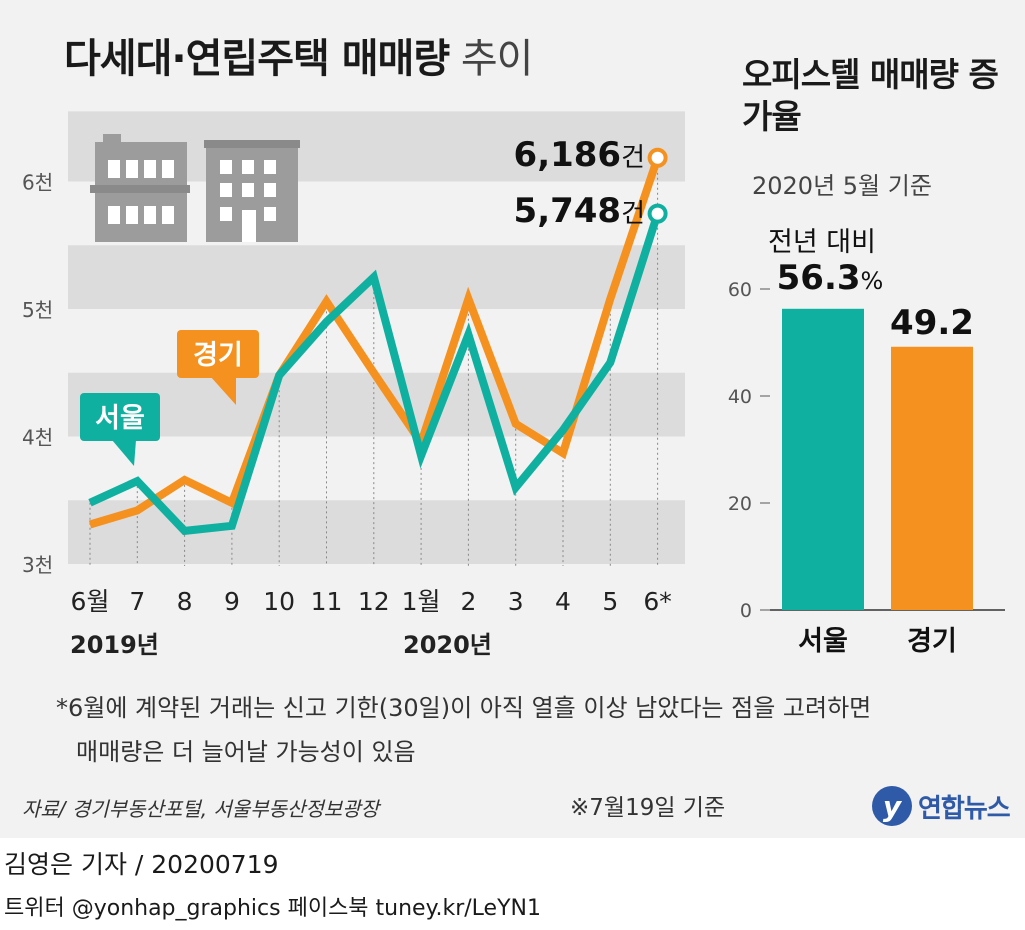 This screenshot has height=930, width=1025. I want to click on x-tick-label: 12, so click(374, 601).